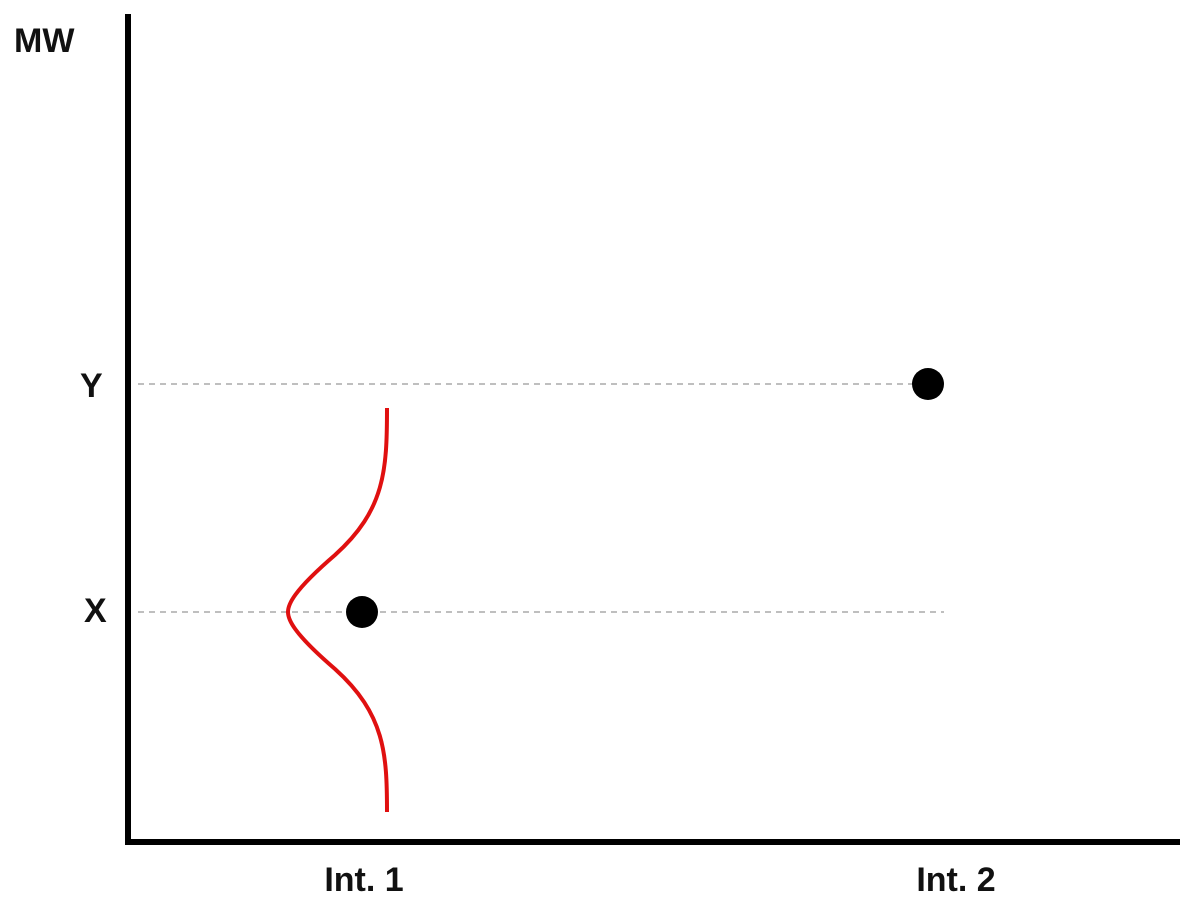  What do you see at coordinates (363, 879) in the screenshot?
I see `x-tick-label-int1: Int. 1` at bounding box center [363, 879].